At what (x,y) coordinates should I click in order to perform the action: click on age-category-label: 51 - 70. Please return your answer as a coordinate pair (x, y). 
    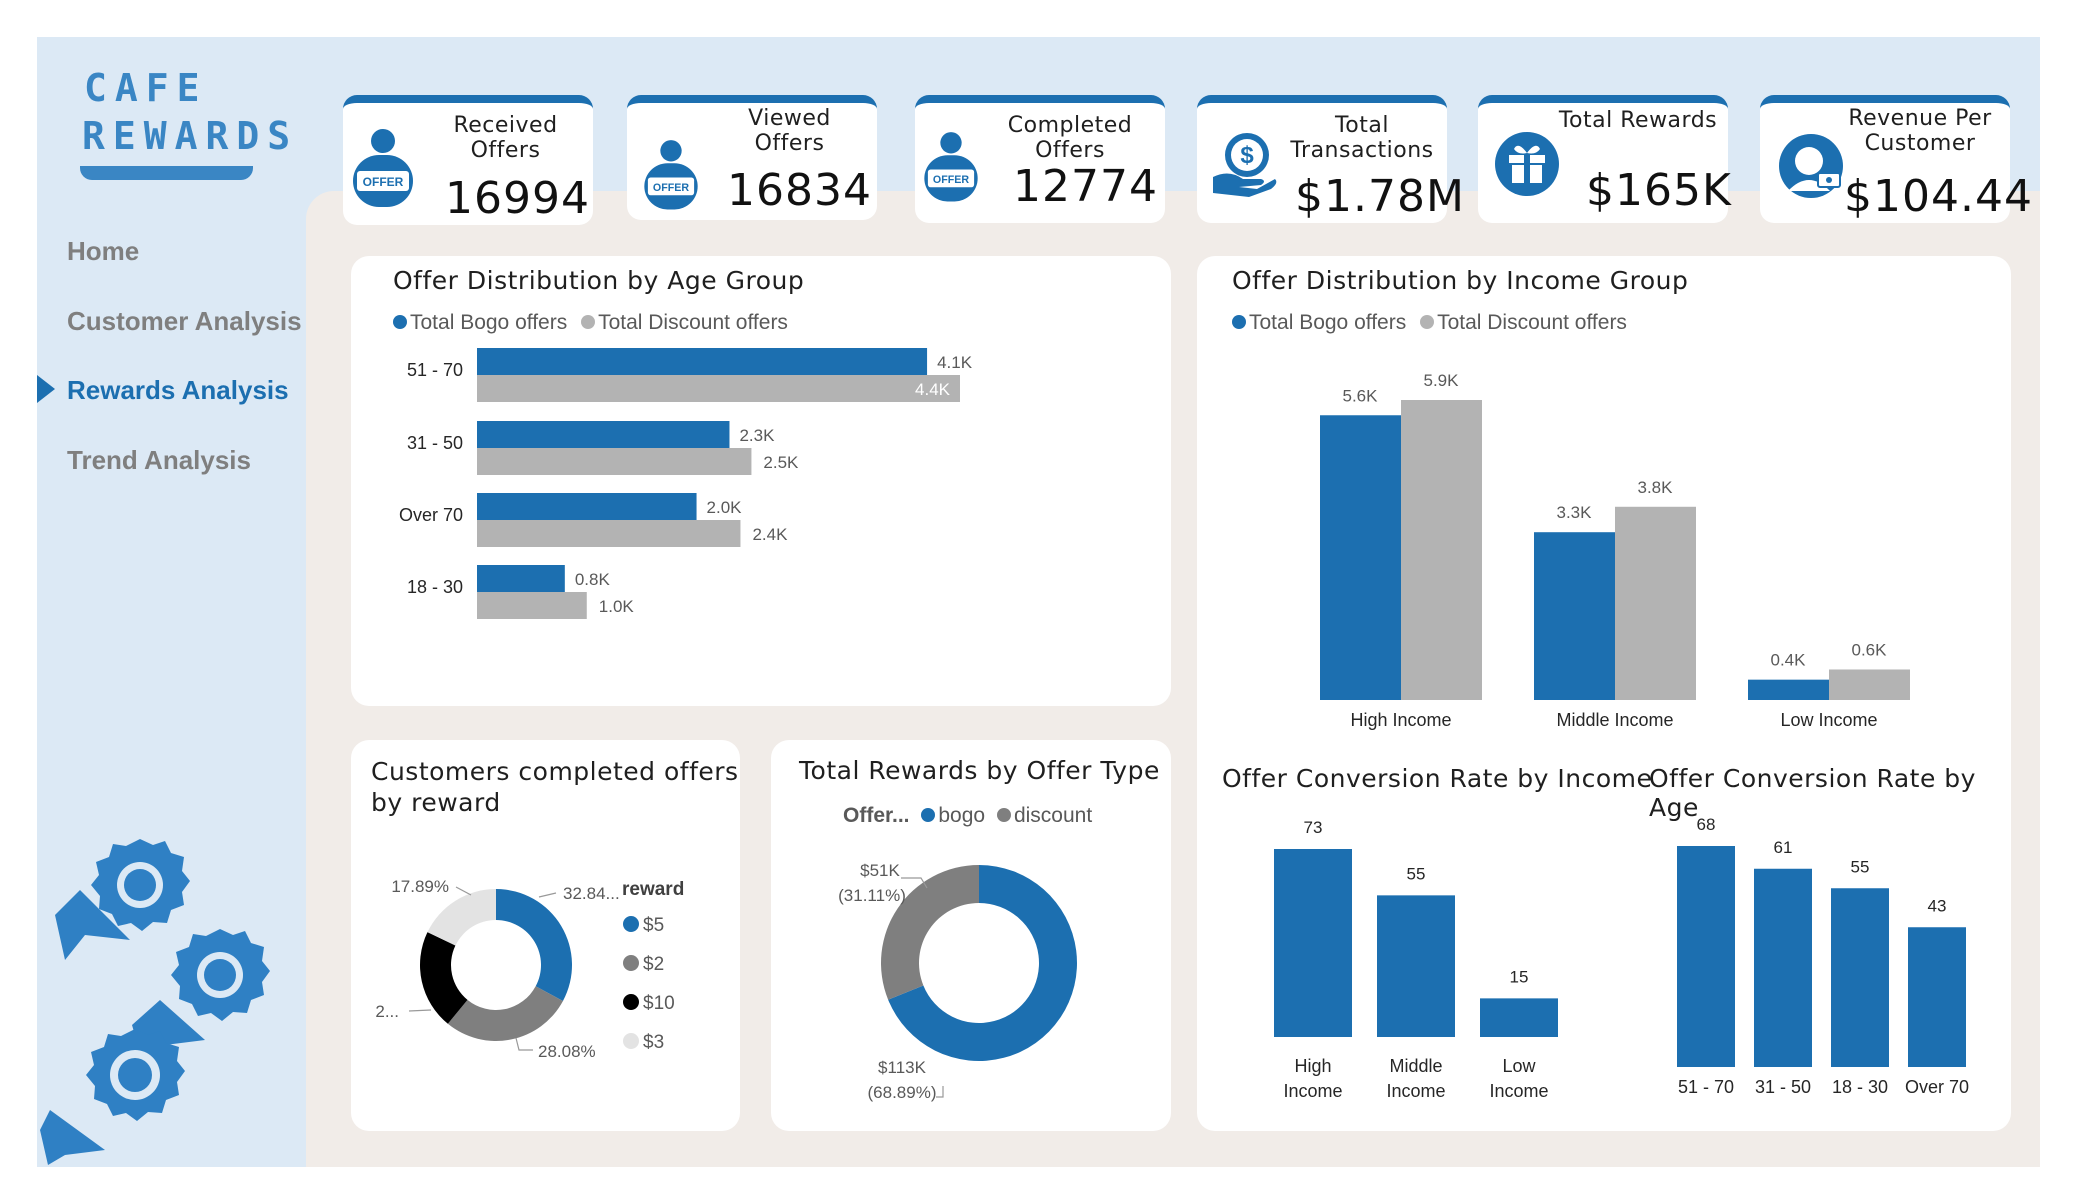
    Looking at the image, I should click on (435, 370).